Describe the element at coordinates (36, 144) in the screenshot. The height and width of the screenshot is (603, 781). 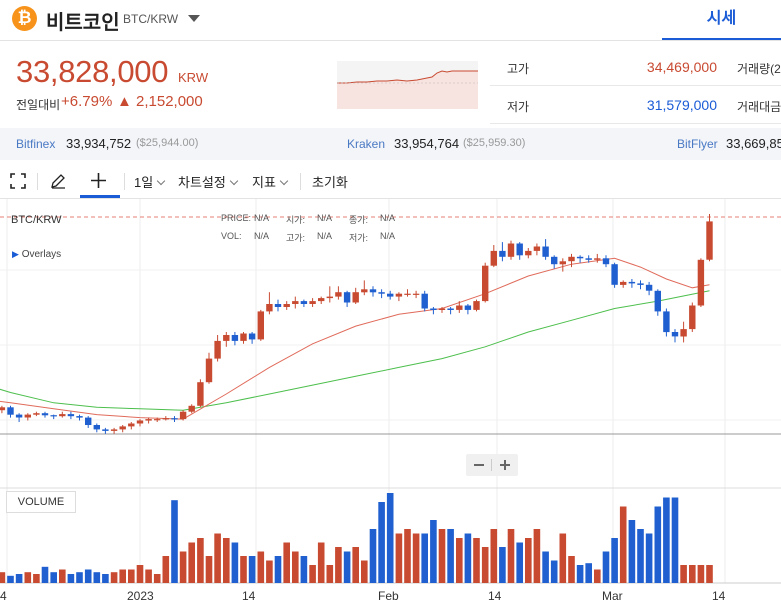
I see `exchange-name-bitfinex: Bitfinex` at that location.